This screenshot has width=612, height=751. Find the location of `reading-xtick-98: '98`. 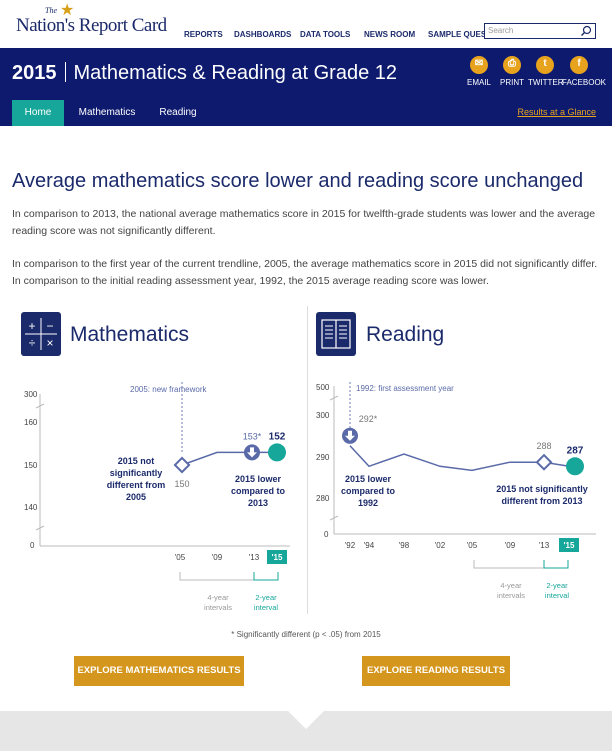

reading-xtick-98: '98 is located at coordinates (404, 545).